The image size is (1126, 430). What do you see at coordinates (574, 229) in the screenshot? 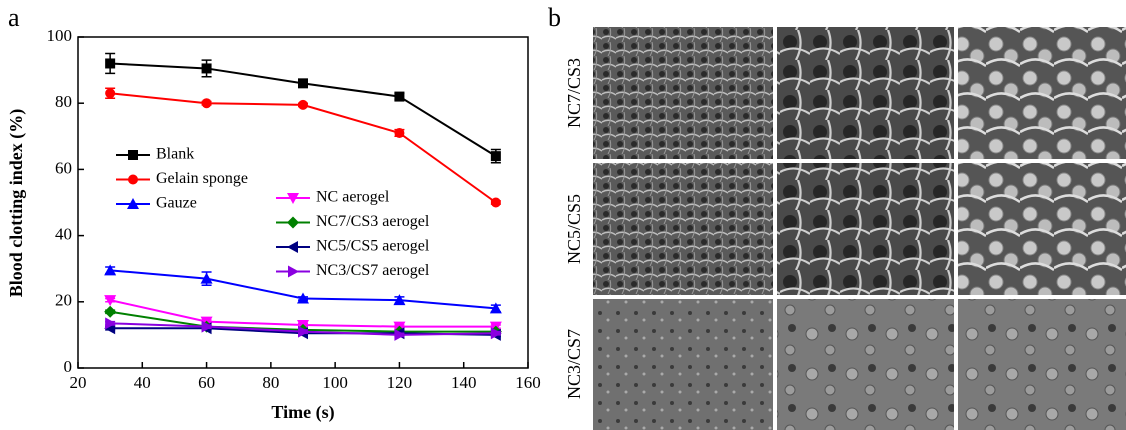
I see `row-label: NC5/CS5` at bounding box center [574, 229].